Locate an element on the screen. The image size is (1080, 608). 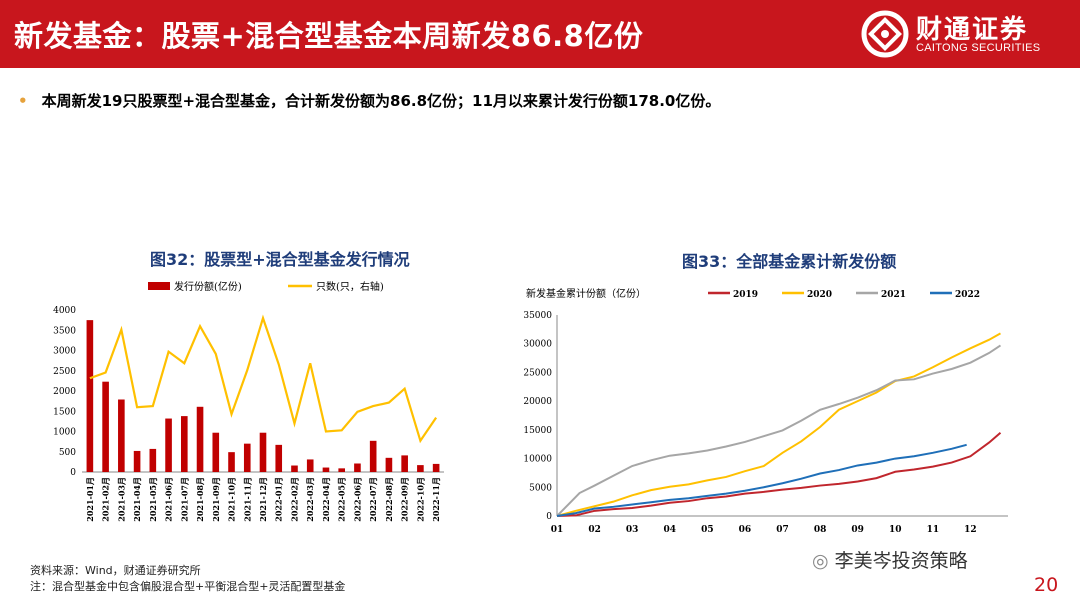
x-tick-label: 2022-06月 is located at coordinates (357, 499).